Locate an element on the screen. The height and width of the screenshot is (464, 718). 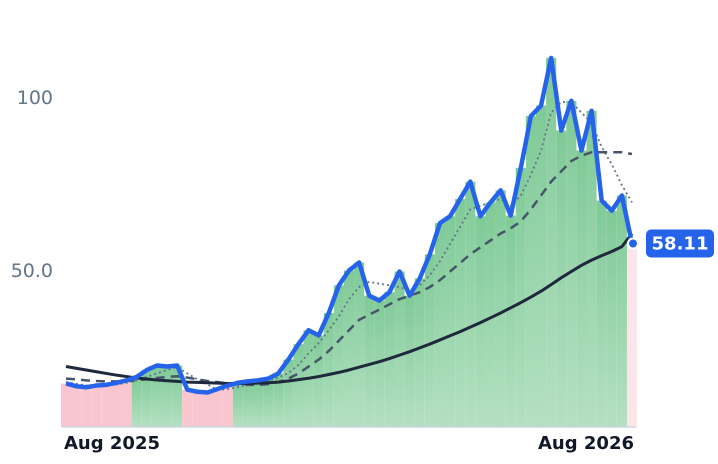
value-label: 58.11 is located at coordinates (680, 243).